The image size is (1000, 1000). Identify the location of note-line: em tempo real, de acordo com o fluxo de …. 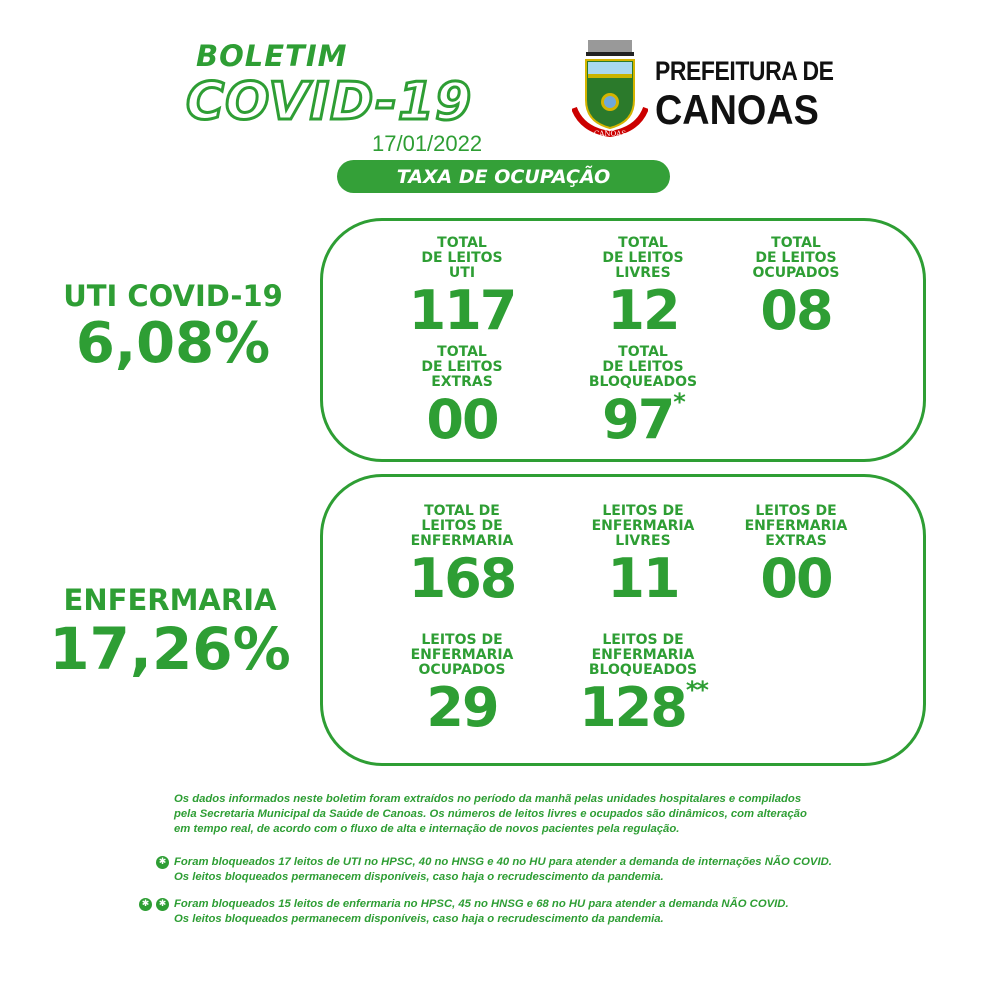
(427, 829).